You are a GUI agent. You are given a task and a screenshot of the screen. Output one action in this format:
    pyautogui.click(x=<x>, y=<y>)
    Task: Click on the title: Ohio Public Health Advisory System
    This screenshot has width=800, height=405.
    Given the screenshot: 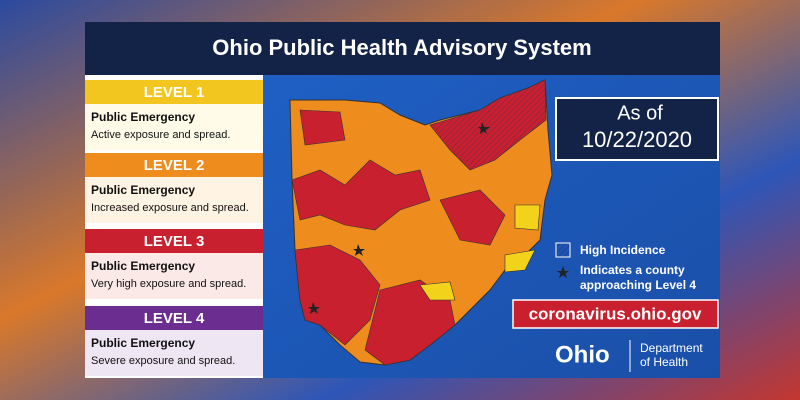 What is the action you would take?
    pyautogui.click(x=401, y=47)
    